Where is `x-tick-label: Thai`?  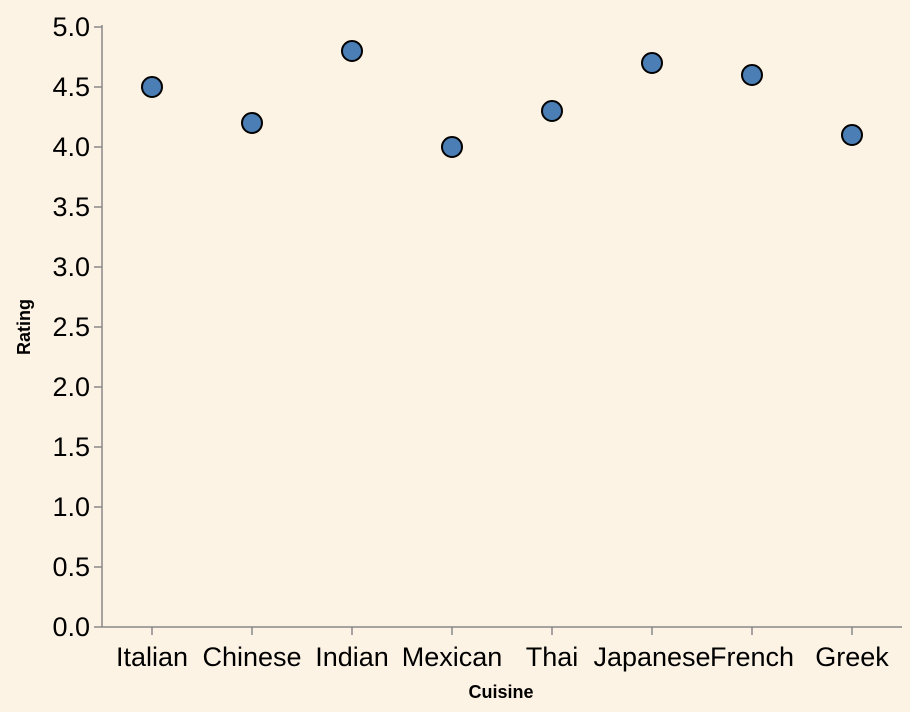 x-tick-label: Thai is located at coordinates (552, 657).